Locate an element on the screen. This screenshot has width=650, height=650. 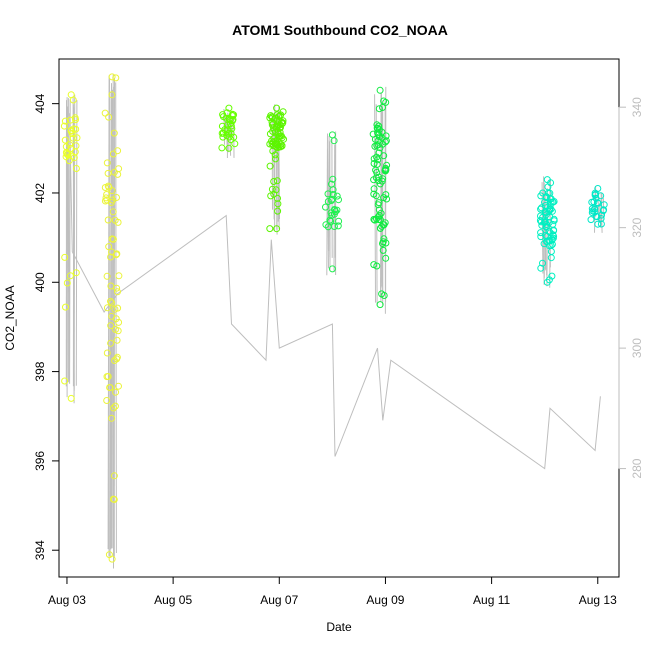
y2-tick-label: 320 is located at coordinates (637, 227).